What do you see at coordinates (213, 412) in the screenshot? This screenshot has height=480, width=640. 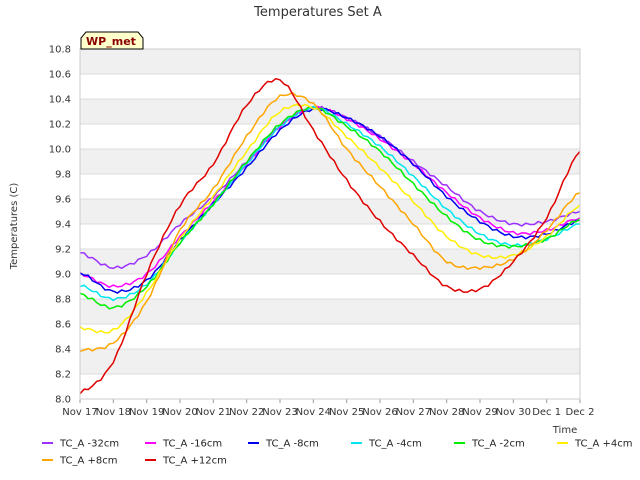 I see `x-tick-label: Nov 21` at bounding box center [213, 412].